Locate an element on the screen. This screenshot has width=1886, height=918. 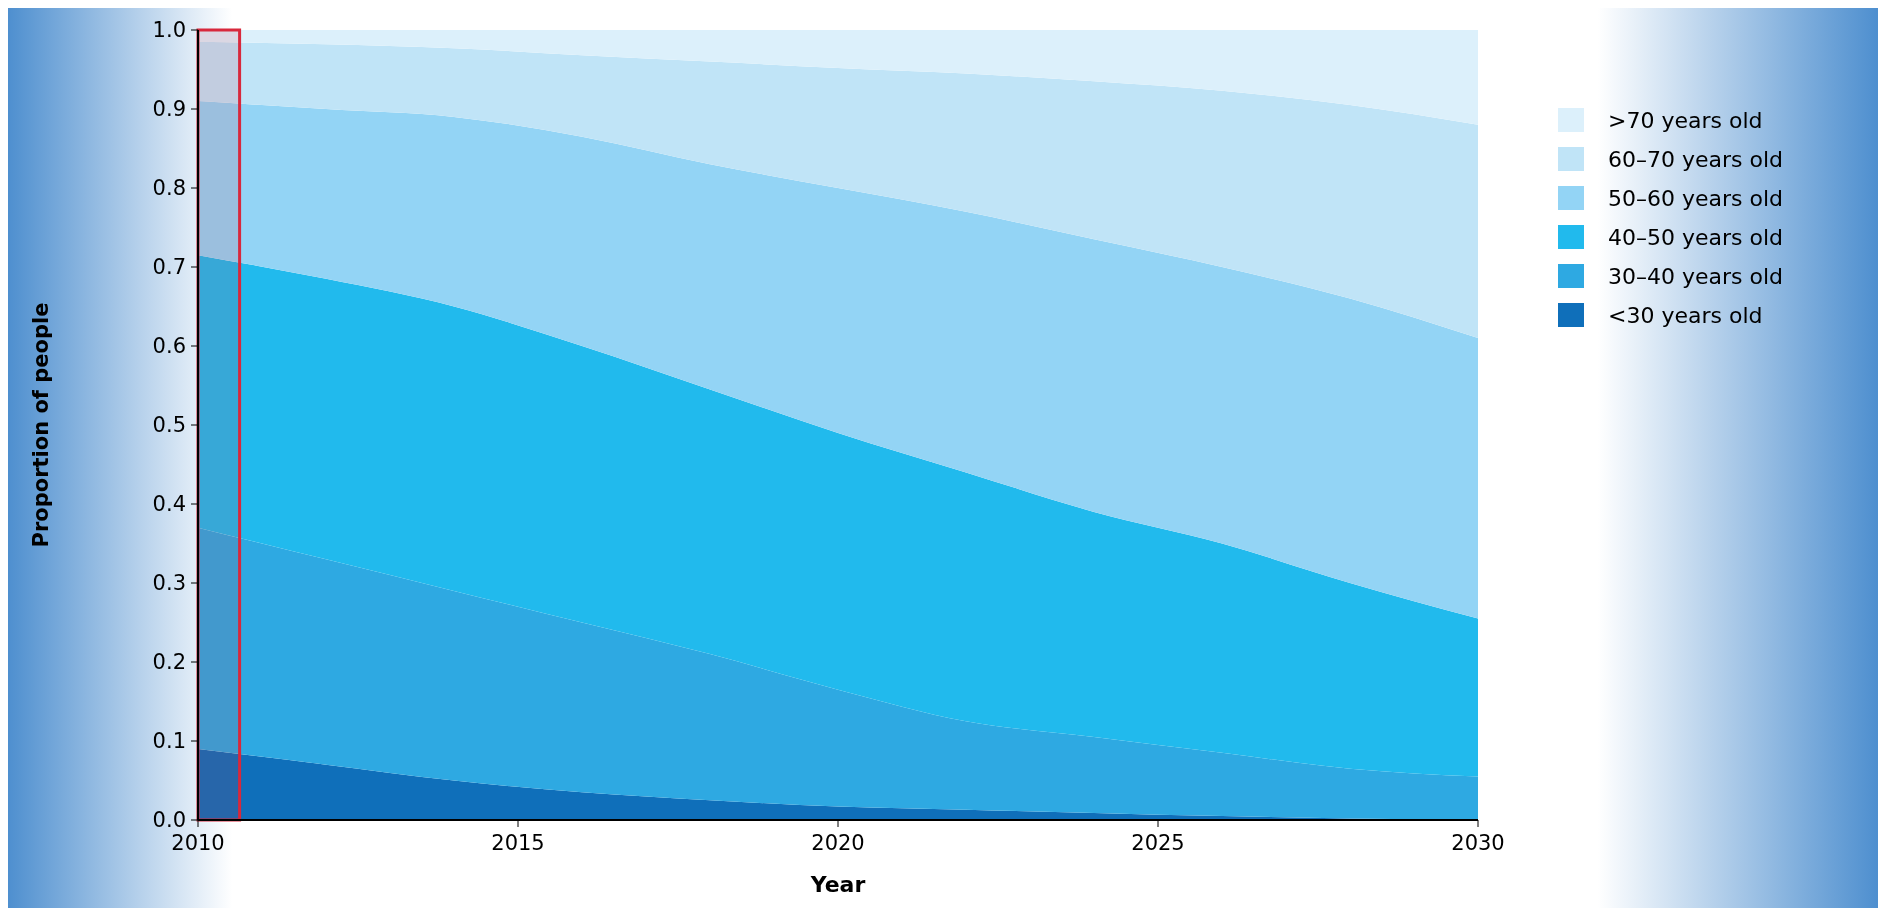
y-tick-label: 0.1 is located at coordinates (169, 741).